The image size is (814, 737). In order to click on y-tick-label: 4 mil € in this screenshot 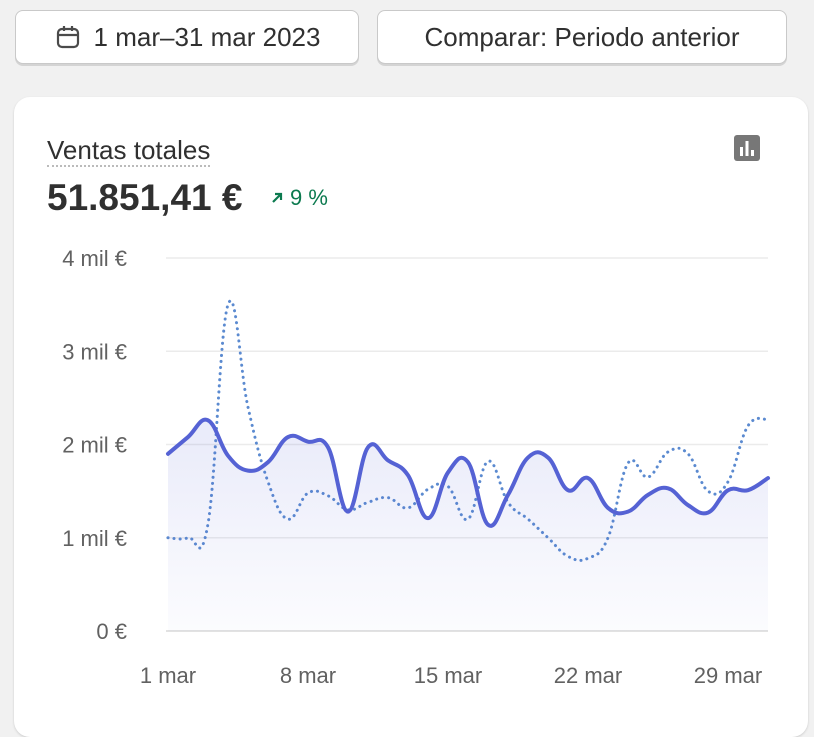, I will do `click(94, 258)`.